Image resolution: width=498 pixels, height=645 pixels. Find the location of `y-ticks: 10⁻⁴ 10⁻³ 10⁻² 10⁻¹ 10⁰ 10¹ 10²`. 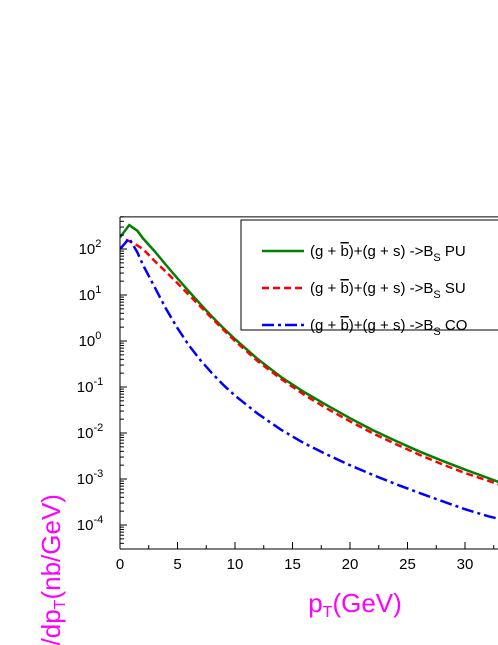

y-ticks: 10⁻⁴ 10⁻³ 10⁻² 10⁻¹ 10⁰ 10¹ 10² is located at coordinates (102, 383).